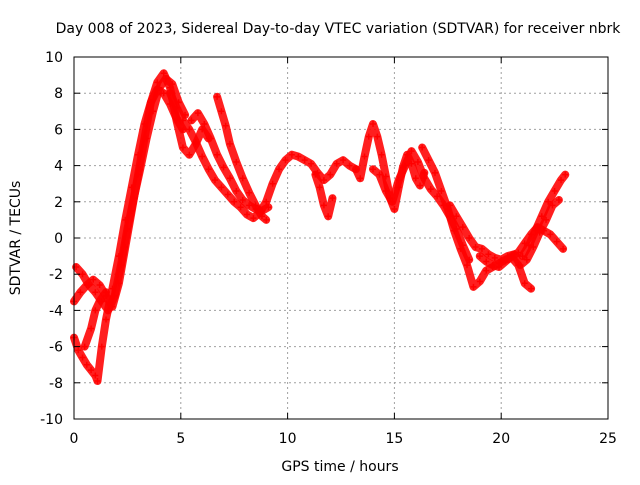 This screenshot has height=485, width=640. I want to click on x-tick-label: 15, so click(394, 439).